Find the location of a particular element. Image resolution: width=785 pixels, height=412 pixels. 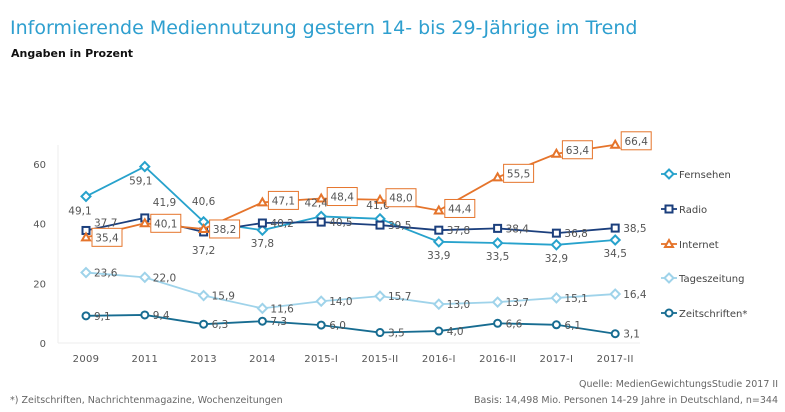

series-tageszeitung is located at coordinates (351, 290).